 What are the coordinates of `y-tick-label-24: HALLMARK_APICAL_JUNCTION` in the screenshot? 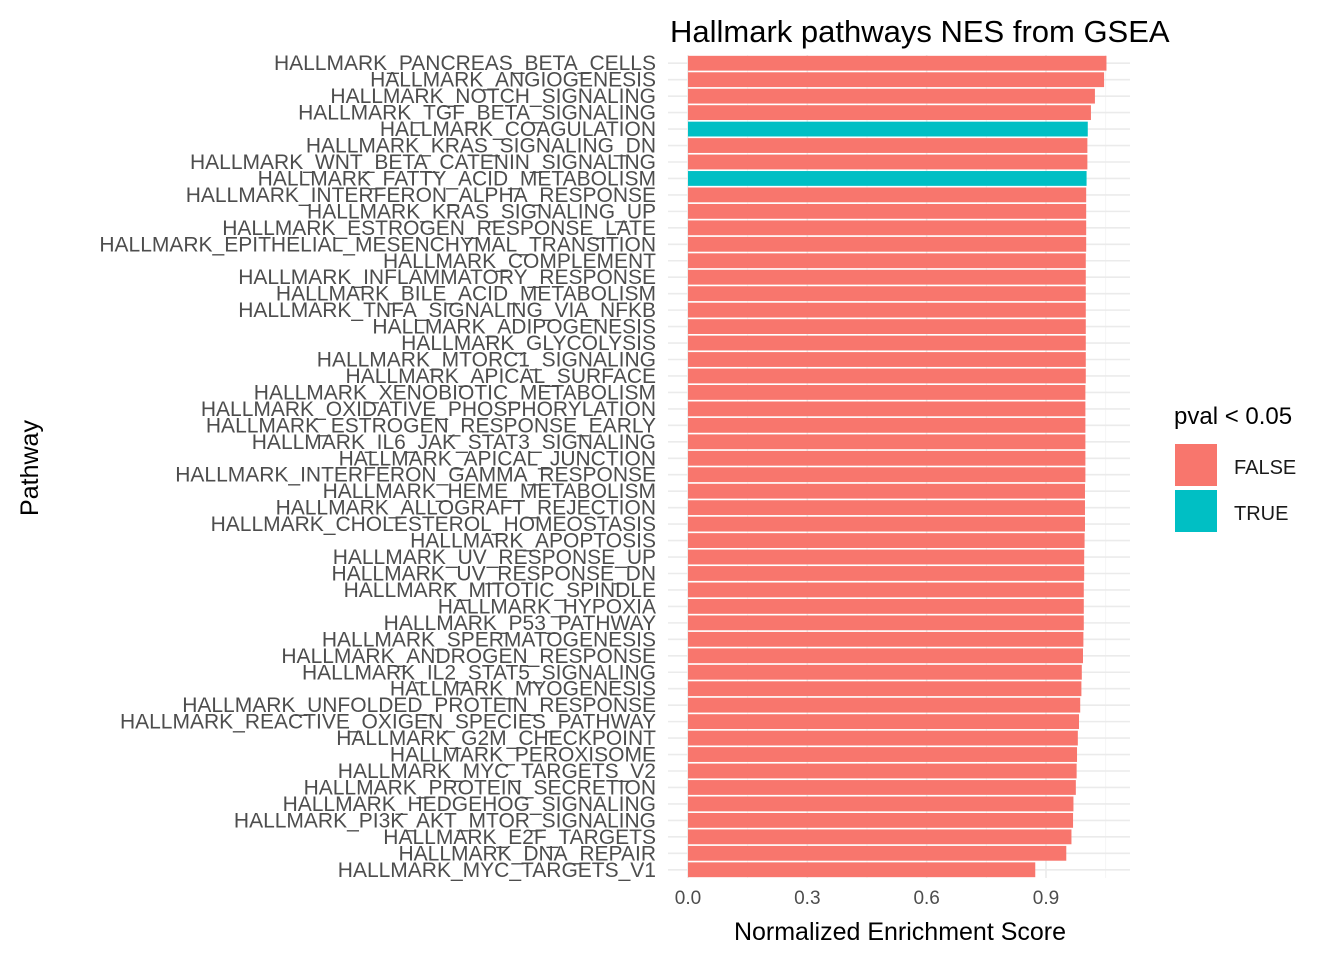 It's located at (497, 458).